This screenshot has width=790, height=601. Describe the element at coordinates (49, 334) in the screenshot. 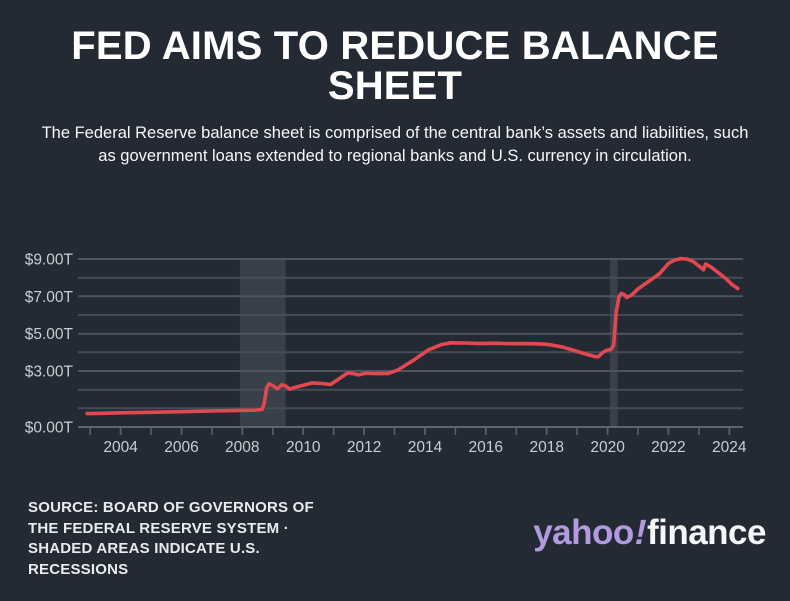

I see `y-axis-label: $5.00T` at that location.